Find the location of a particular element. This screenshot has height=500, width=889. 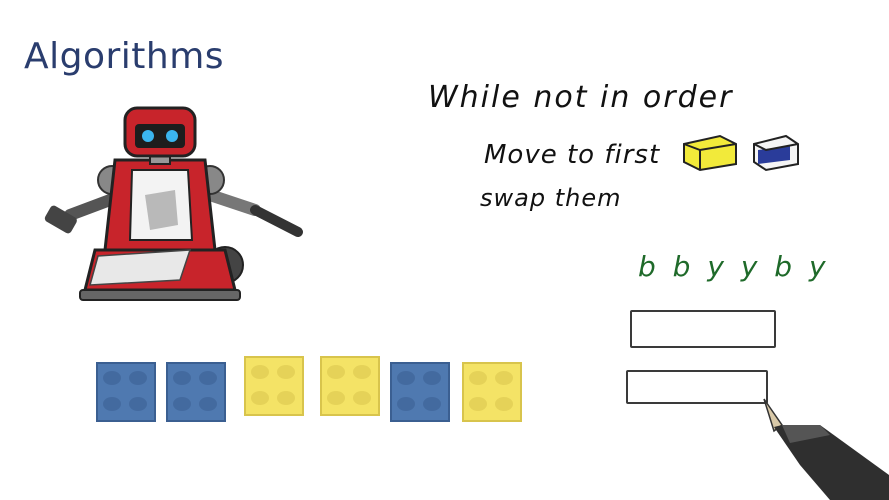

pen-icon is located at coordinates (826, 449).